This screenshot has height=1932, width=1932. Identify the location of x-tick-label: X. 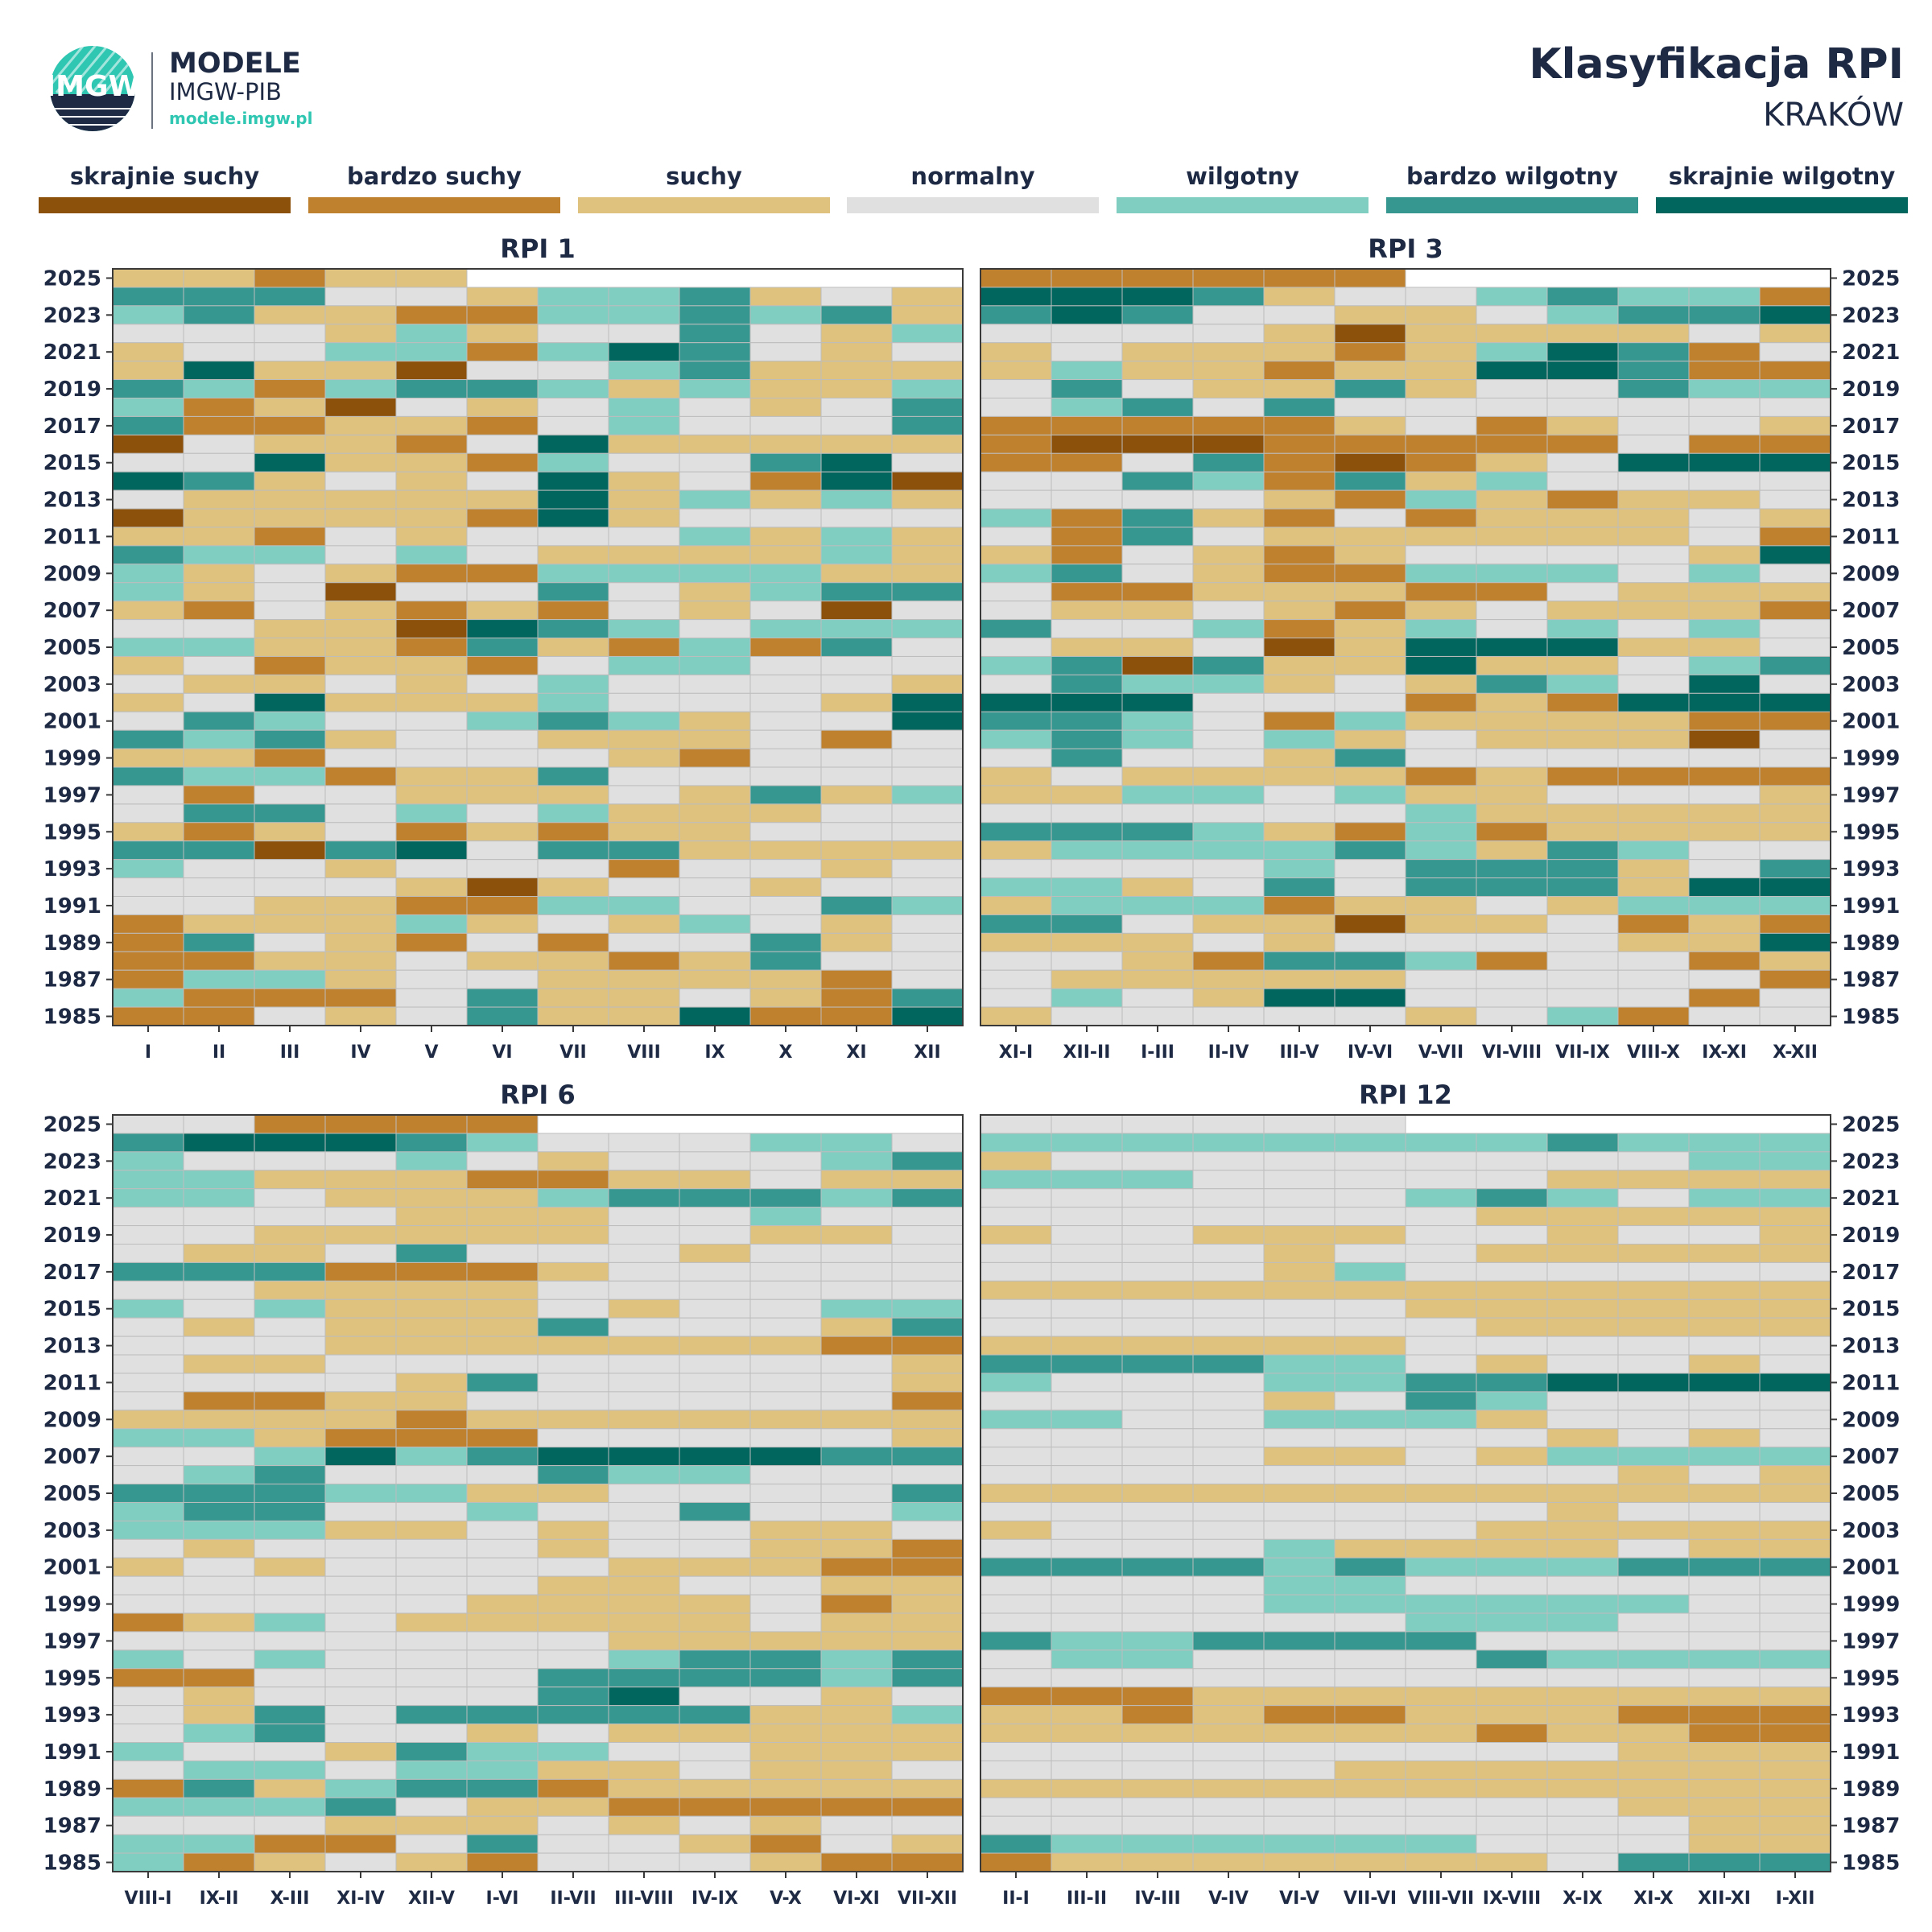
(786, 1052).